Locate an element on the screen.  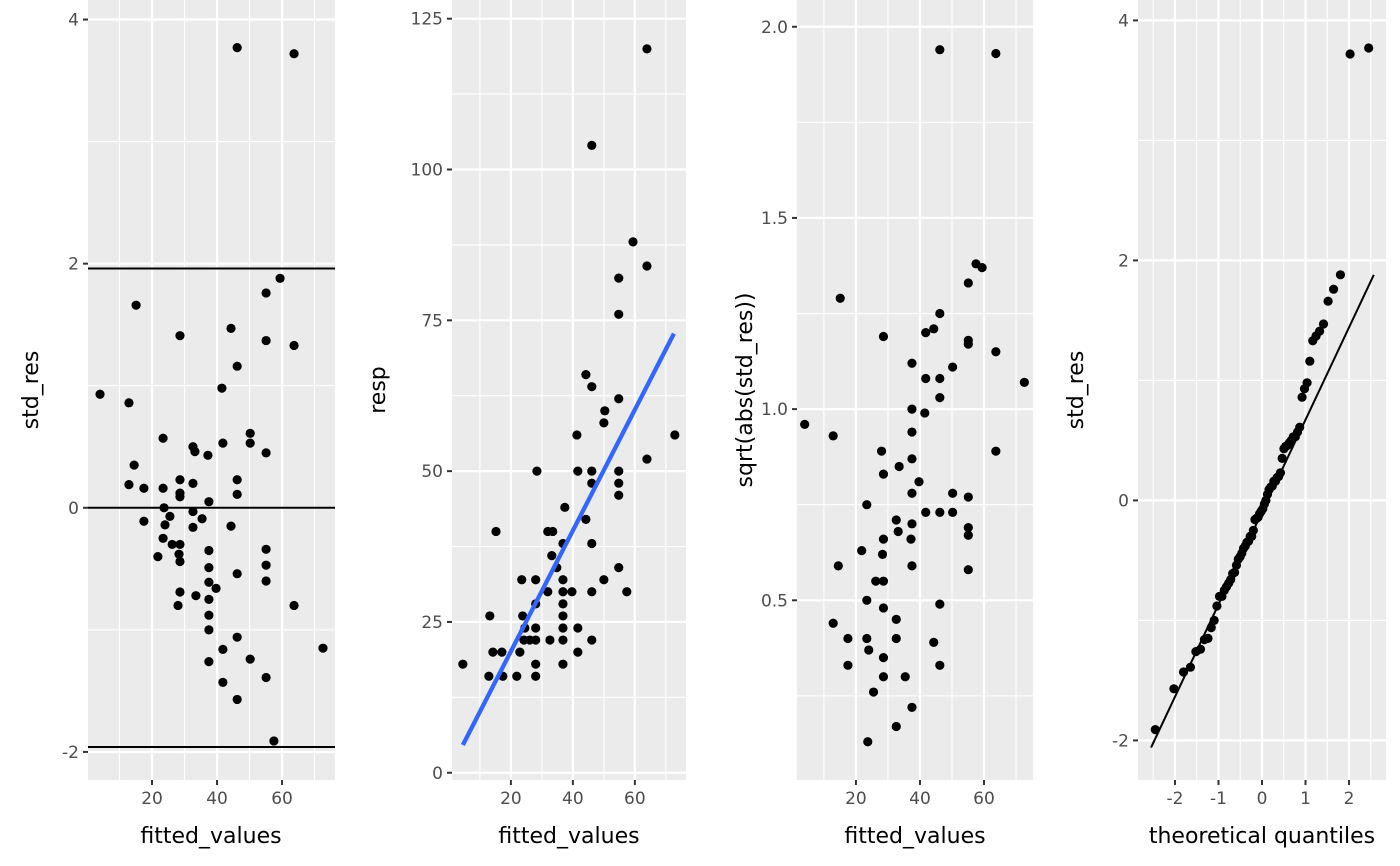
y-tick-label: 2.0 is located at coordinates (774, 28).